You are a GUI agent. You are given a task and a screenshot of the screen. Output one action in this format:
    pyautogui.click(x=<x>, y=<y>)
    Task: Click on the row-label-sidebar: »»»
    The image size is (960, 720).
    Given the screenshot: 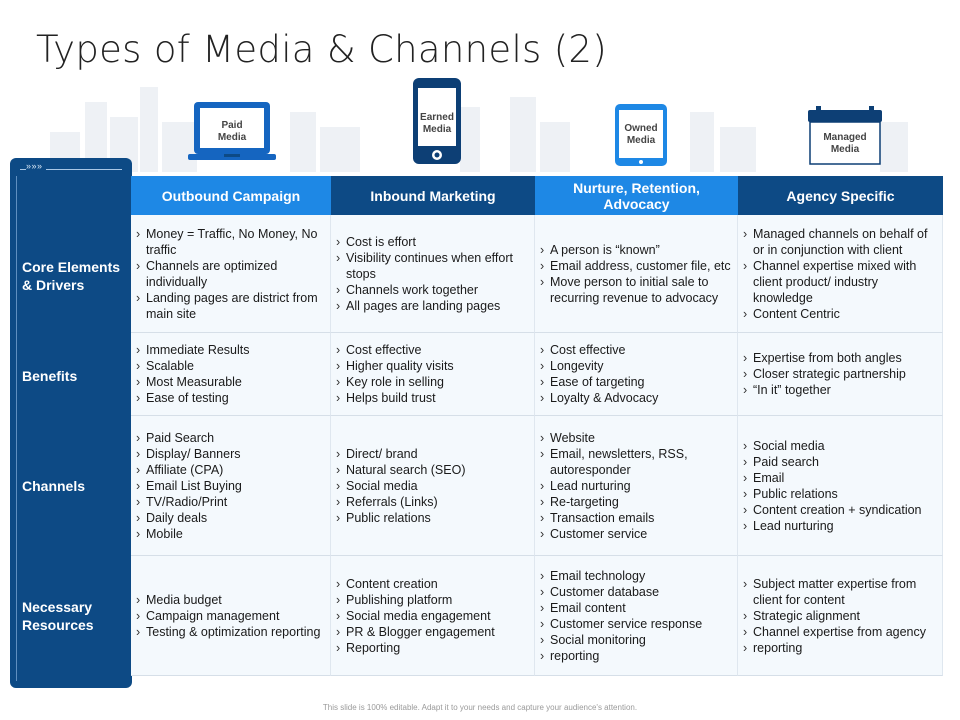 What is the action you would take?
    pyautogui.click(x=71, y=423)
    